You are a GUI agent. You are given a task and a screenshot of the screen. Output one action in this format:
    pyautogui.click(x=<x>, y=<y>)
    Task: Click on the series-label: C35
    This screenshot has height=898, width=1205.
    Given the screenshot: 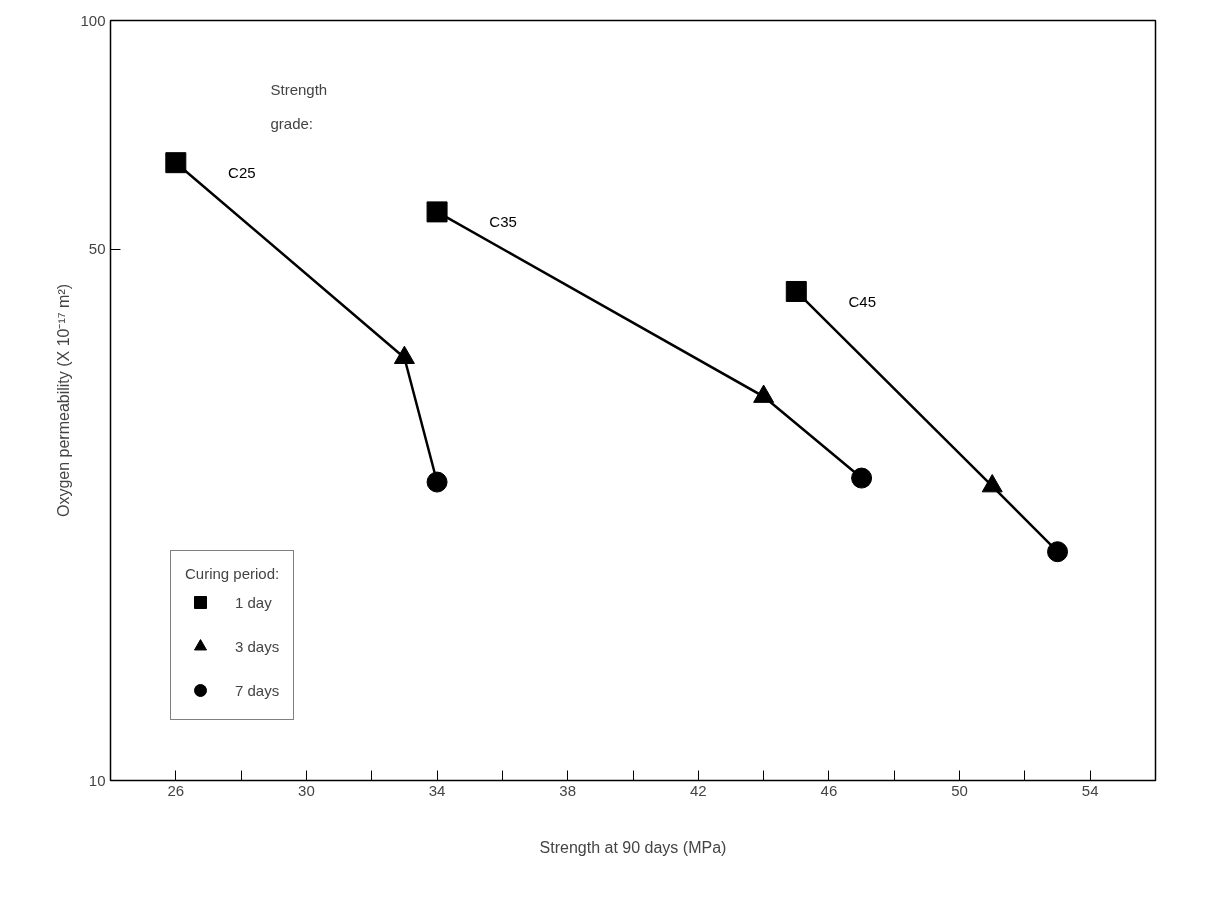 What is the action you would take?
    pyautogui.click(x=503, y=222)
    